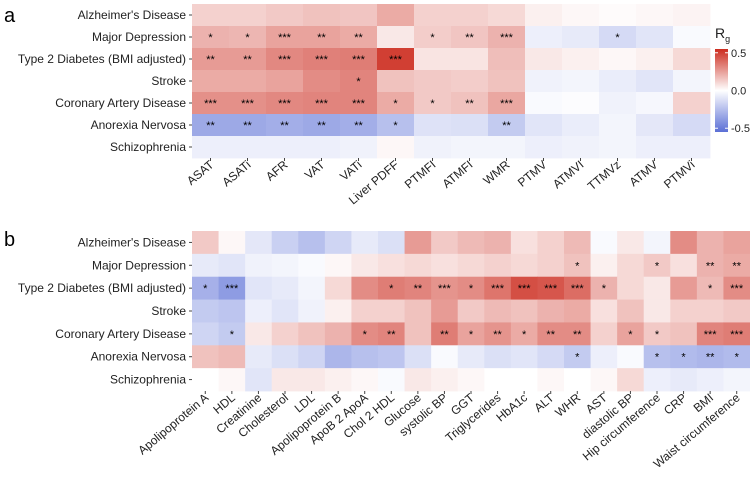 The height and width of the screenshot is (477, 750). What do you see at coordinates (577, 311) in the screenshot?
I see `heatmap-cell-b-r3-c14` at bounding box center [577, 311].